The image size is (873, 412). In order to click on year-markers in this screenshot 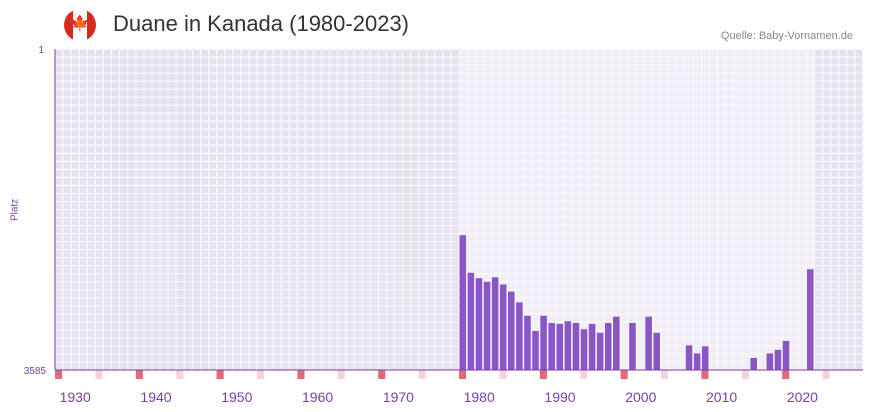, I will do `click(442, 374)`.